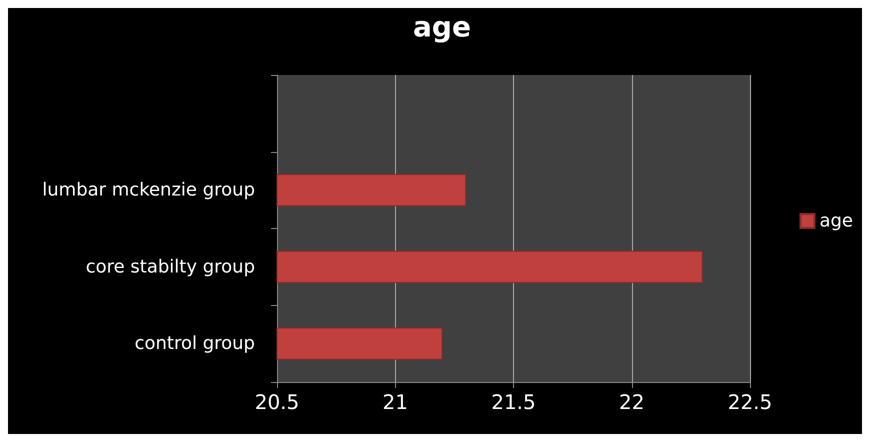 This screenshot has height=442, width=870. What do you see at coordinates (442, 27) in the screenshot?
I see `chart-title: age` at bounding box center [442, 27].